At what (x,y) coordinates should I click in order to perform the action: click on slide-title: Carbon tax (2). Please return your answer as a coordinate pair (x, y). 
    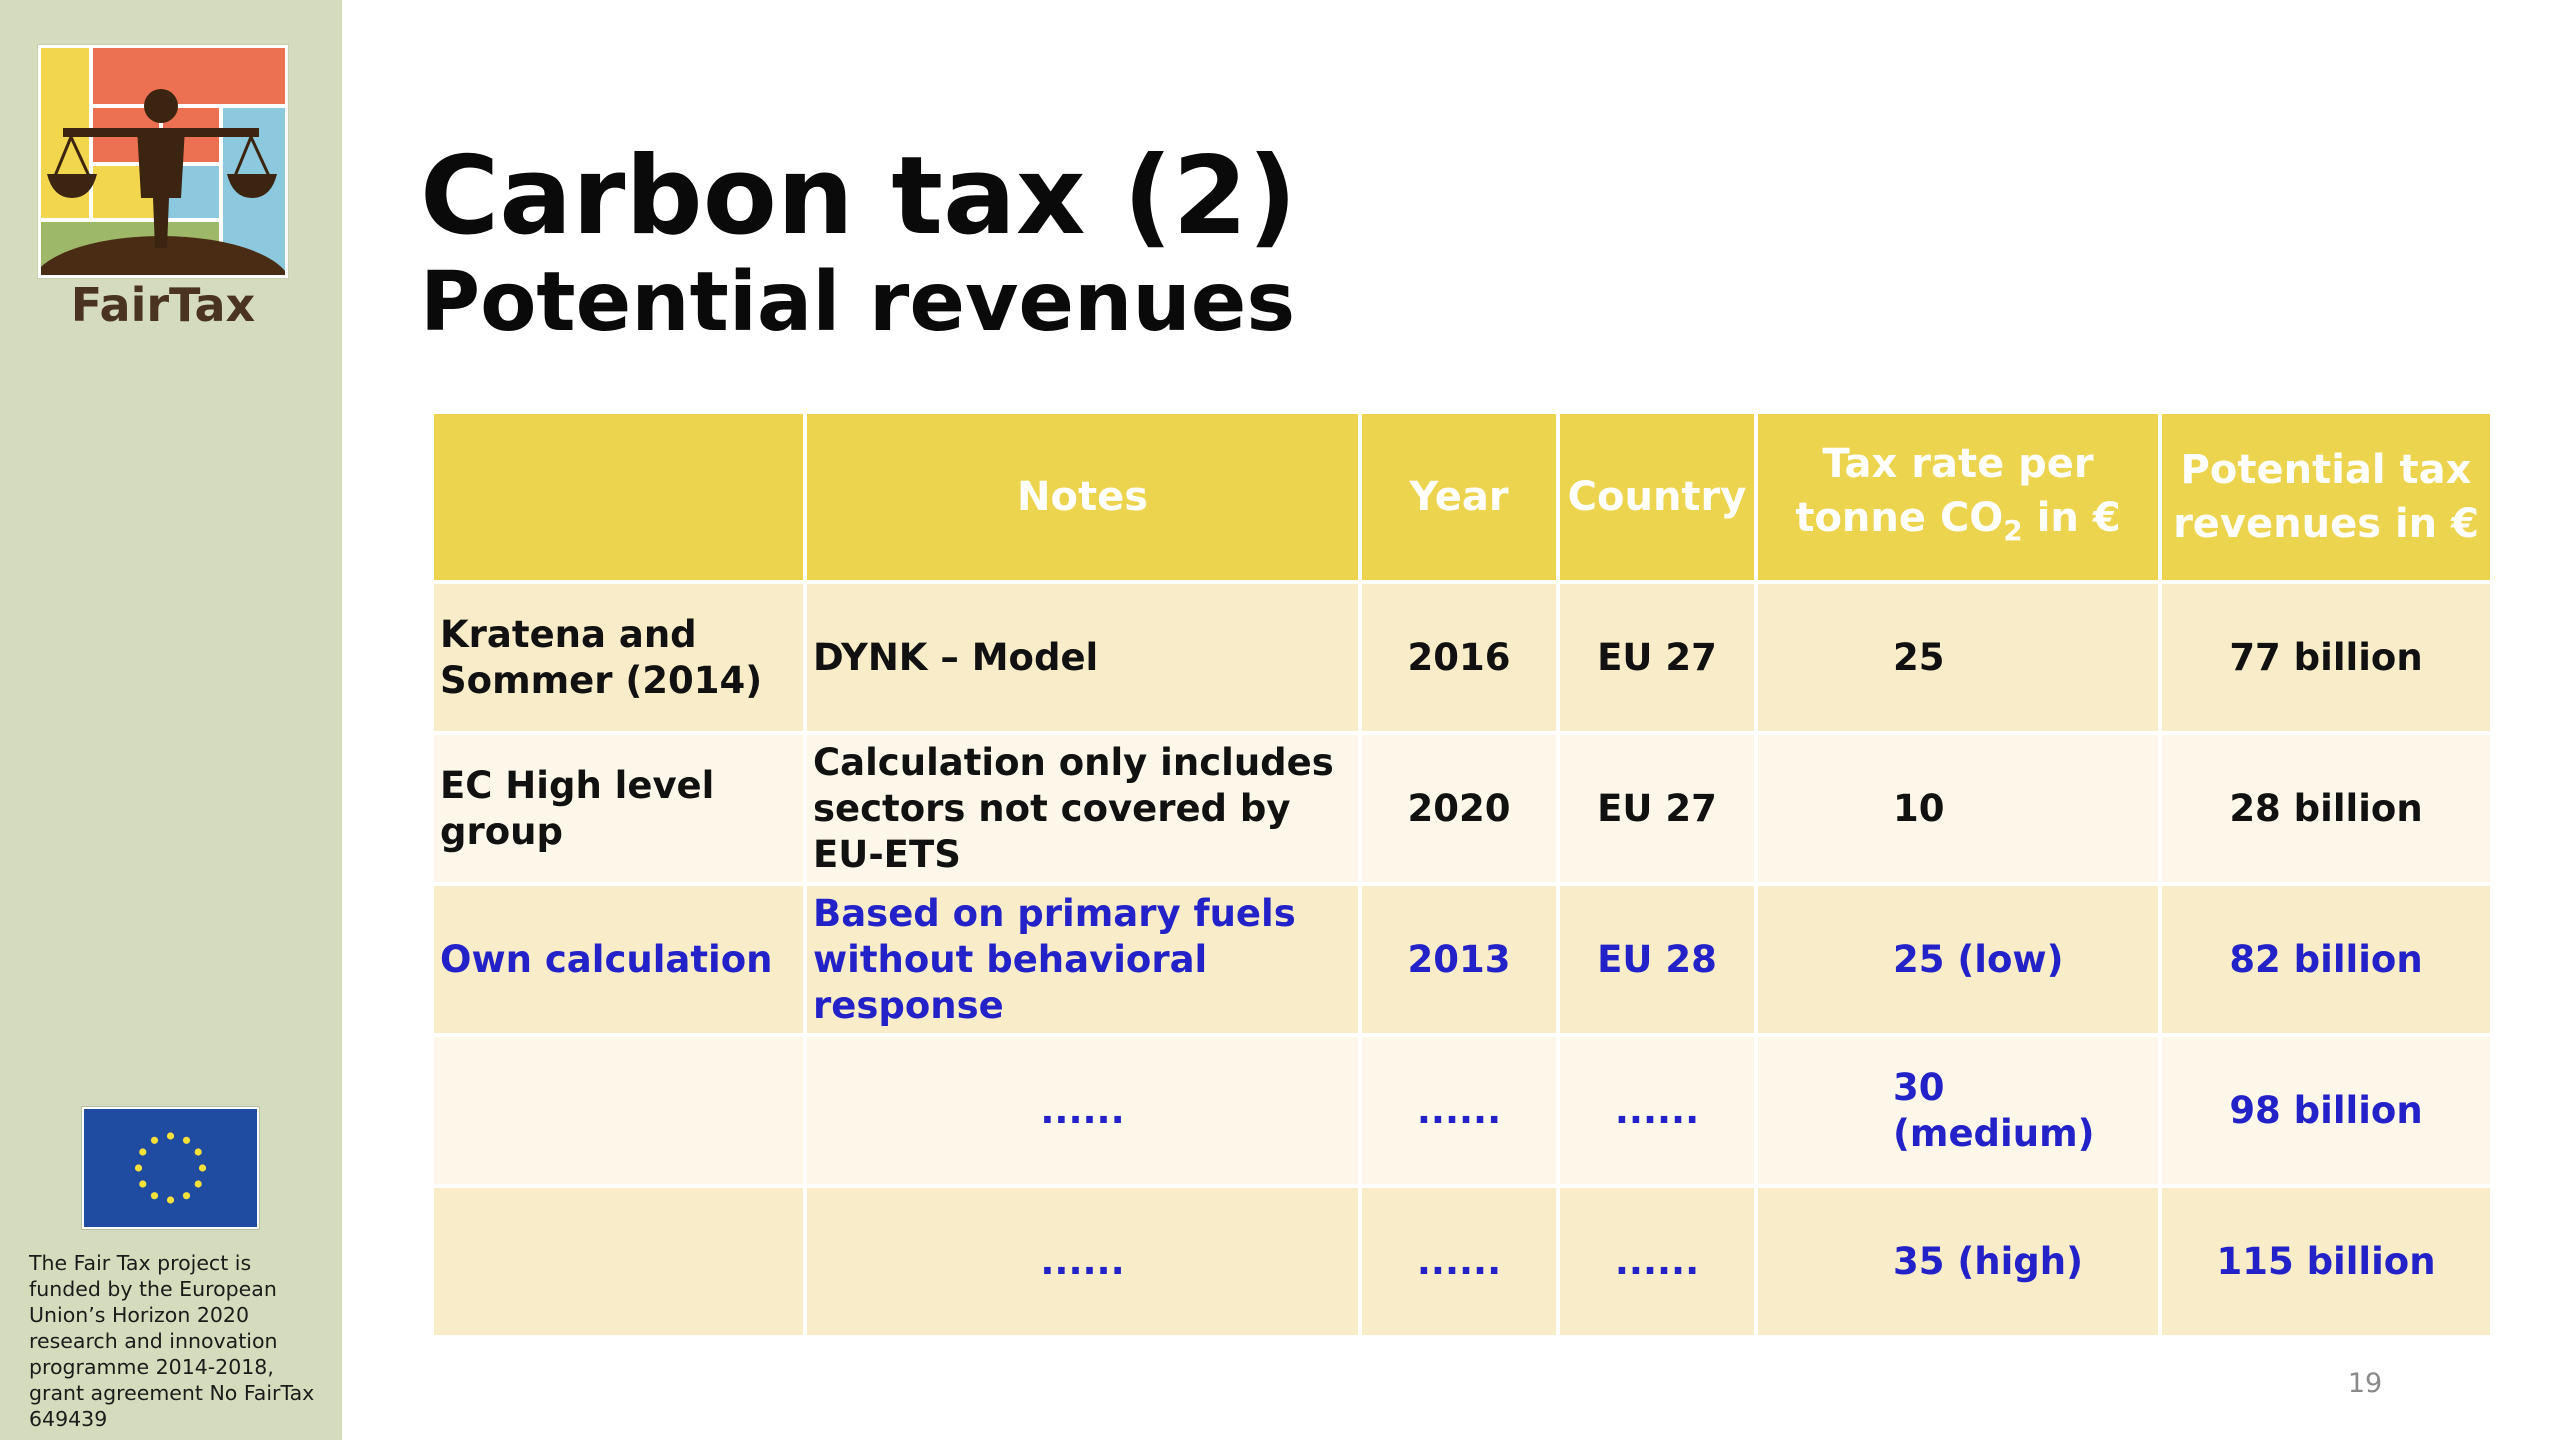
    Looking at the image, I should click on (859, 196).